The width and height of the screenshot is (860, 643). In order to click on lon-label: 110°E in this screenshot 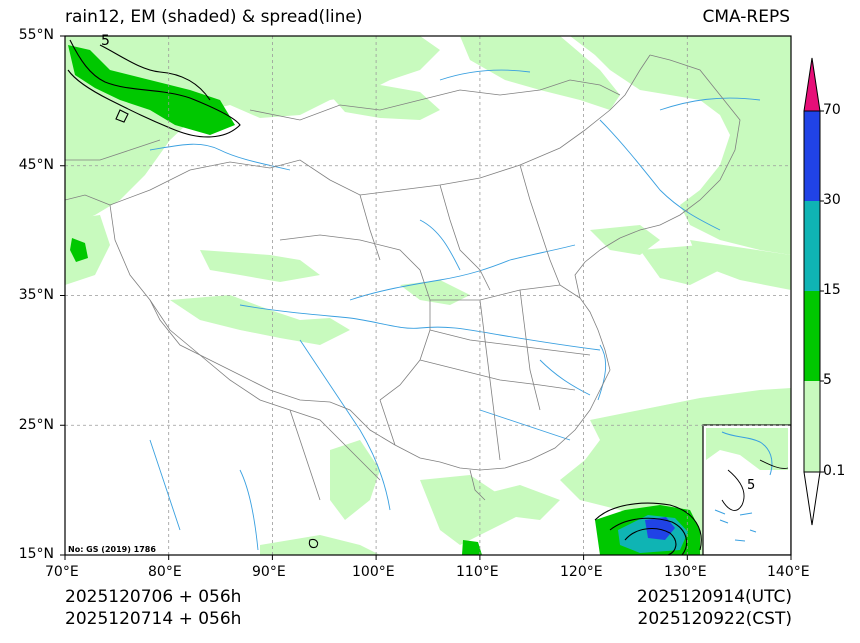, I will do `click(477, 572)`.